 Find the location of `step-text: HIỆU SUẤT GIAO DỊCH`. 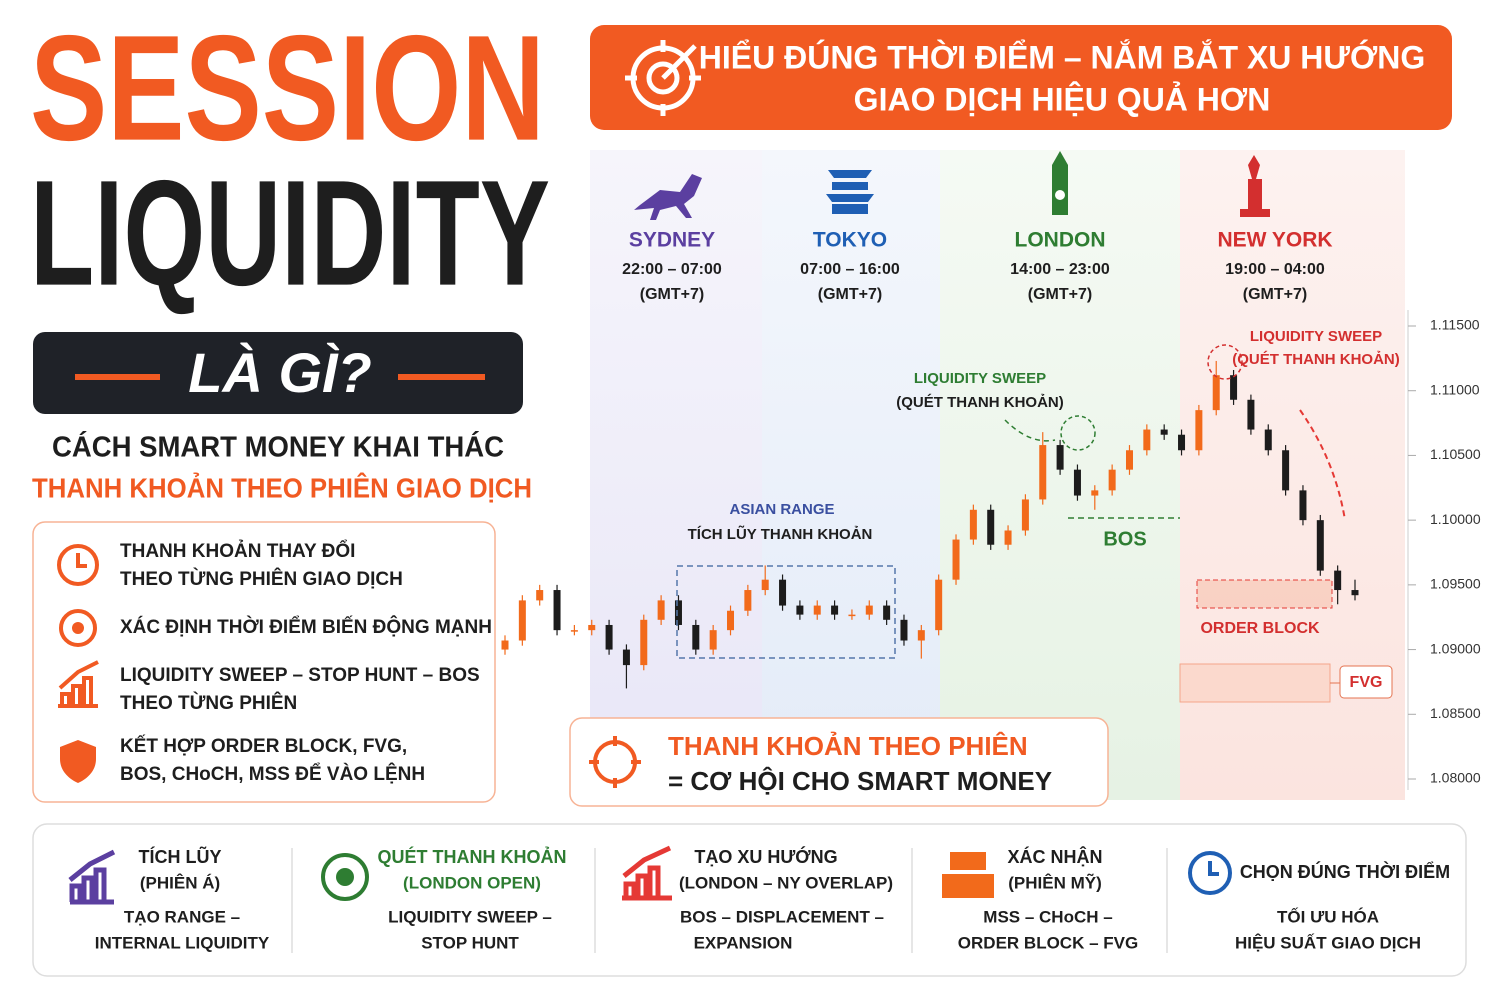

step-text: HIỆU SUẤT GIAO DỊCH is located at coordinates (1328, 942).